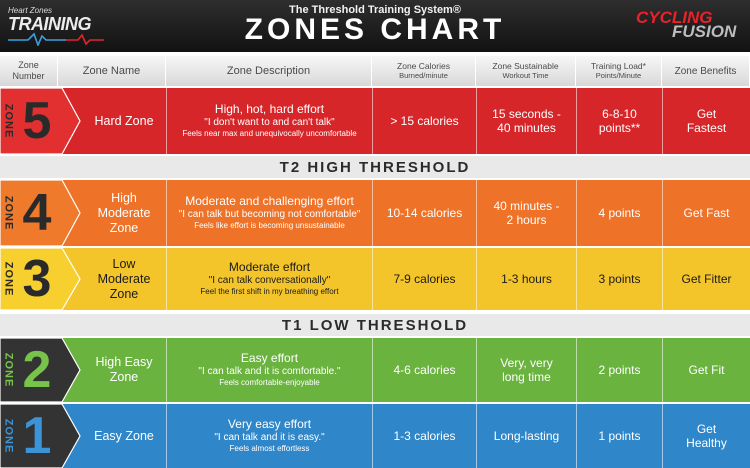 Image resolution: width=750 pixels, height=468 pixels. I want to click on col-header-zone-benefits-label: Zone Benefits, so click(705, 71).